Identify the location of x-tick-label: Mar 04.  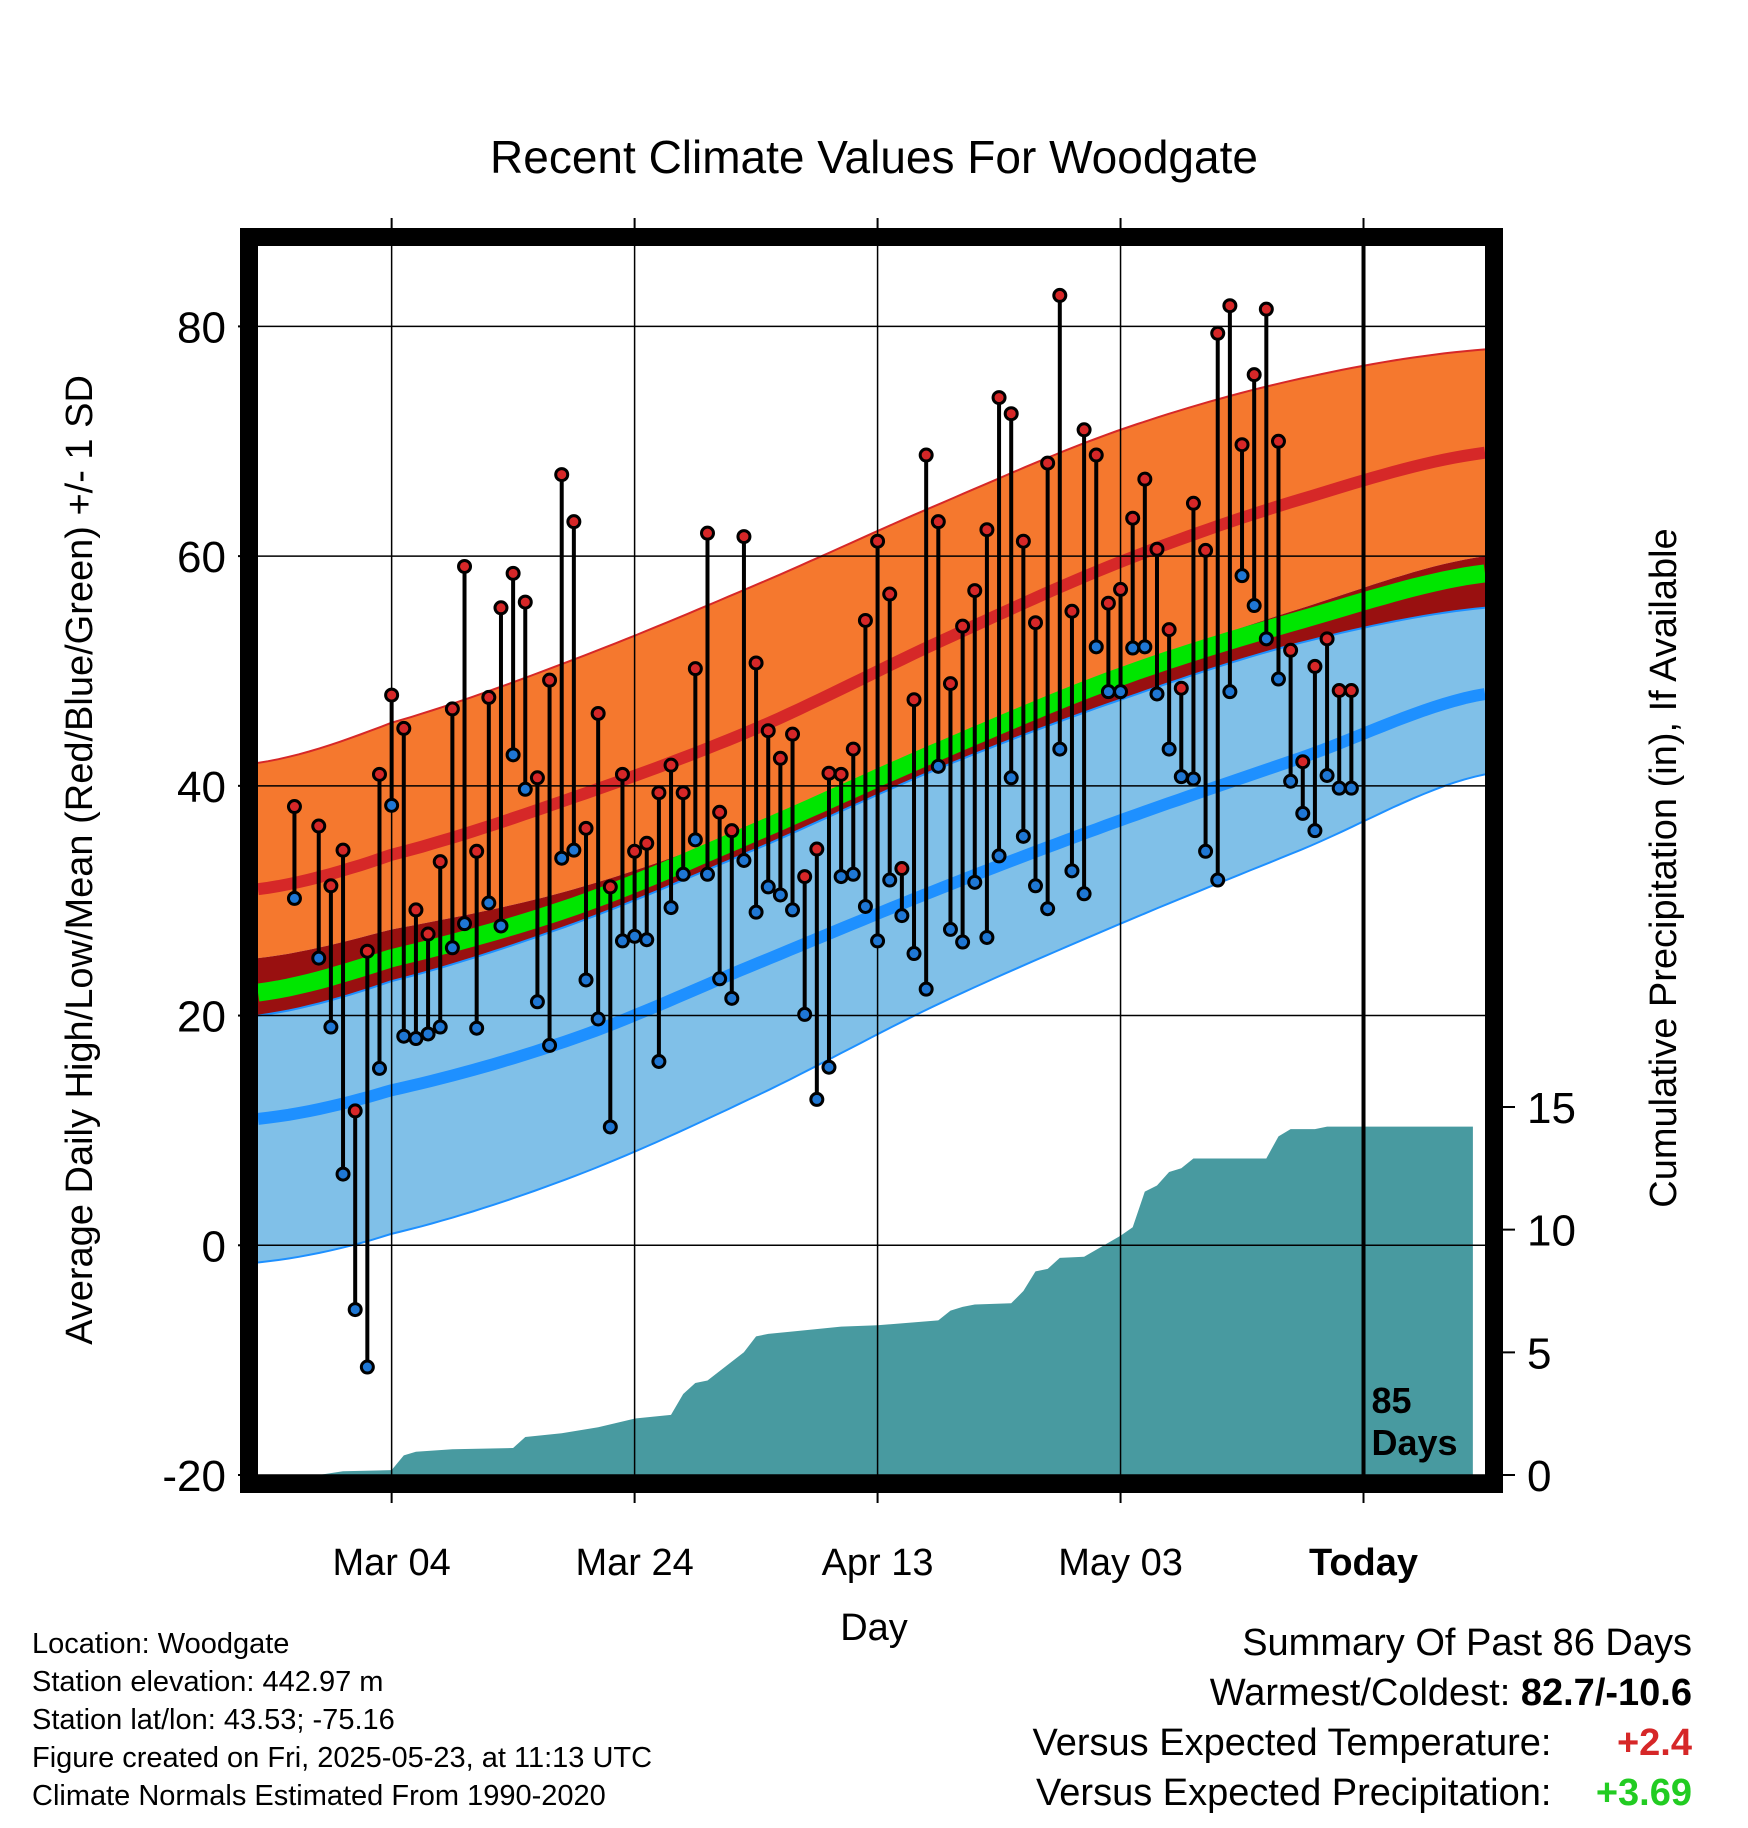
(391, 1563).